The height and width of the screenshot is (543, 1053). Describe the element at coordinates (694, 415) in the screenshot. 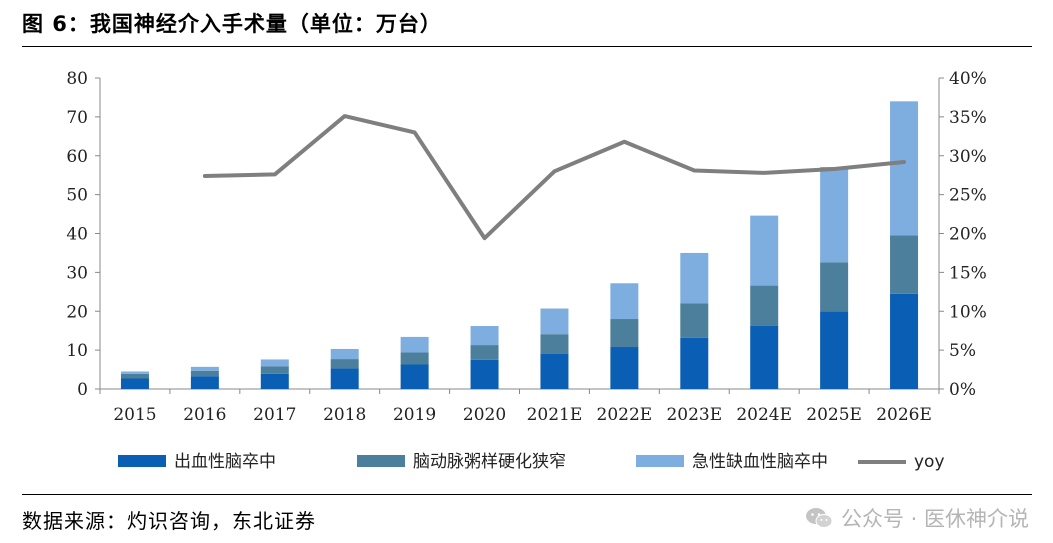

I see `x-tick-label: 2023E` at that location.